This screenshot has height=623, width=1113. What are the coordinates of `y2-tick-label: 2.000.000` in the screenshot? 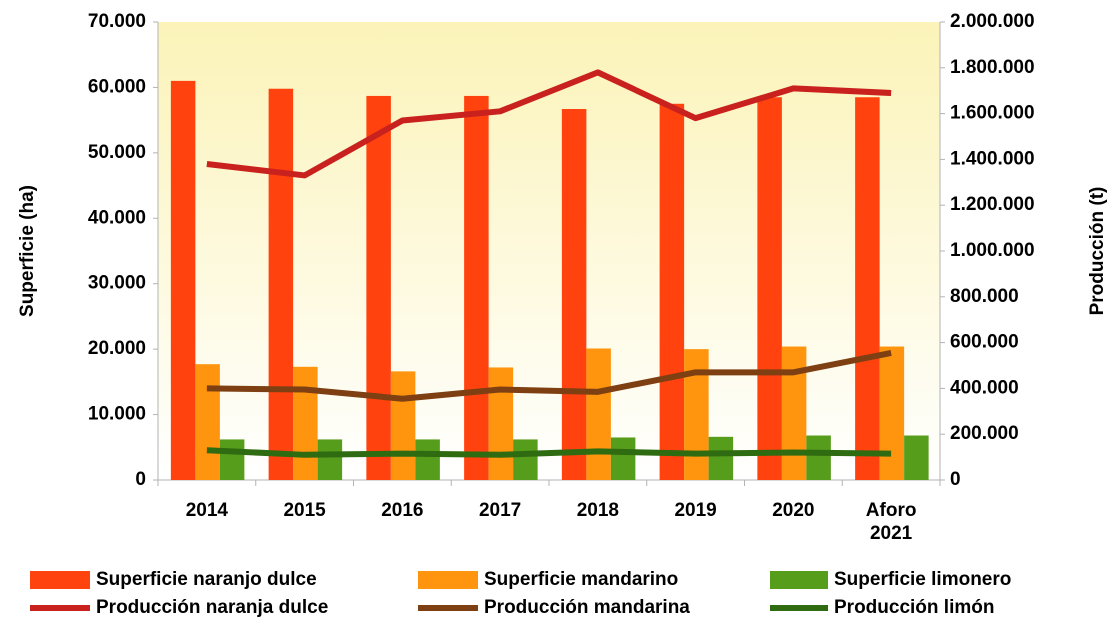 It's located at (992, 21).